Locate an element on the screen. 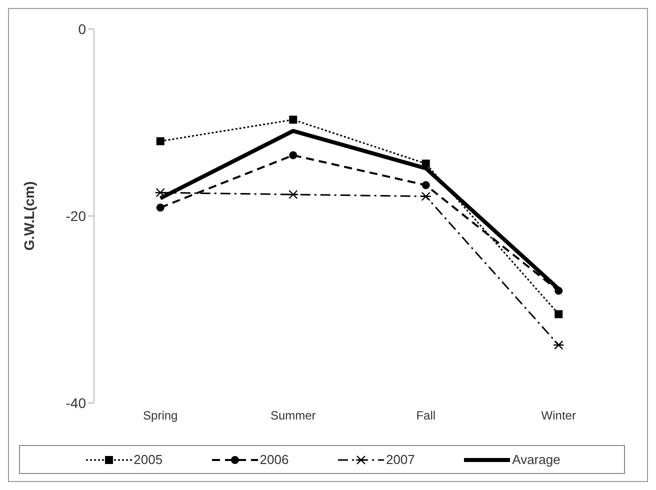 The image size is (656, 490). x-tick-label: Winter is located at coordinates (558, 415).